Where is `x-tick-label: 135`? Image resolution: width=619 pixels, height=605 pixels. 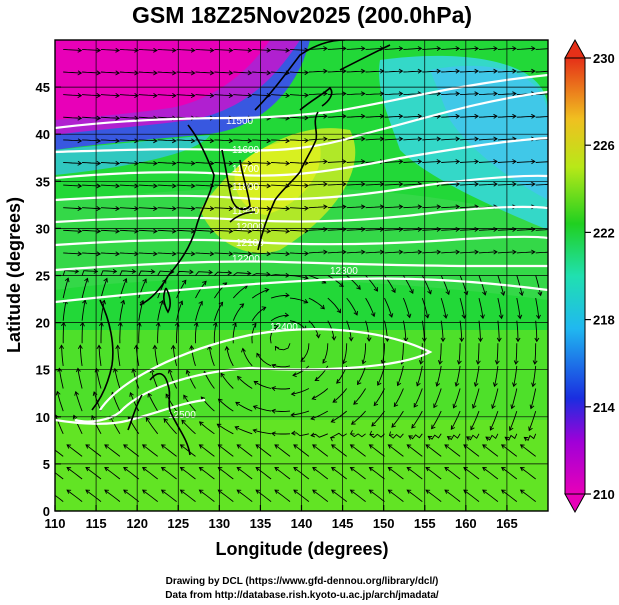 x-tick-label: 135 is located at coordinates (261, 523).